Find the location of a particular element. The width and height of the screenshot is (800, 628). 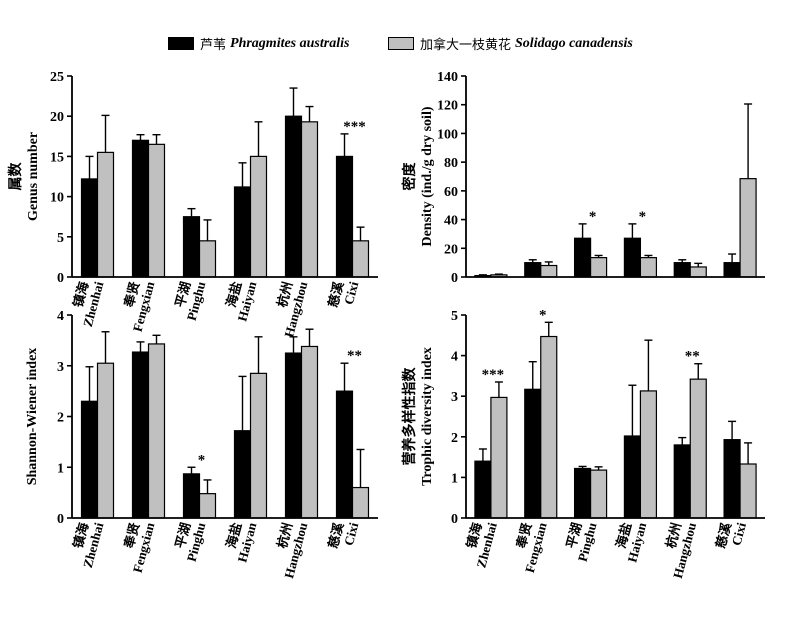

y-axis-label: Trophic diversity index is located at coordinates (427, 416).